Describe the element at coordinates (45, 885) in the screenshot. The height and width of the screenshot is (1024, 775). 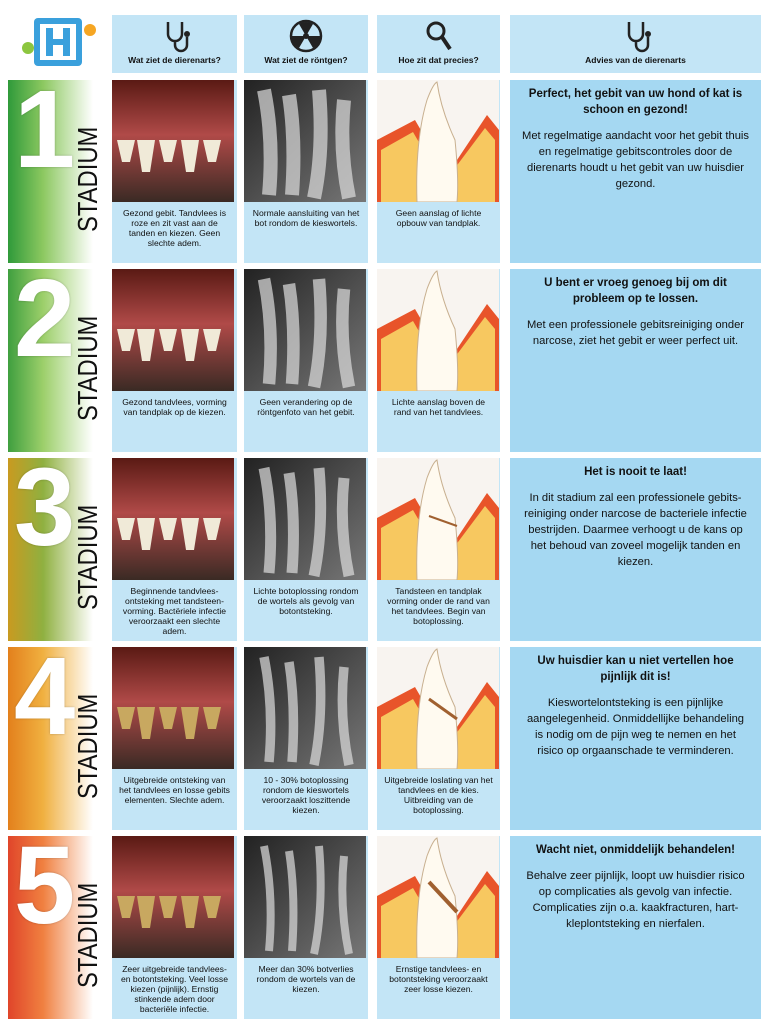
I see `stage-number: 5` at that location.